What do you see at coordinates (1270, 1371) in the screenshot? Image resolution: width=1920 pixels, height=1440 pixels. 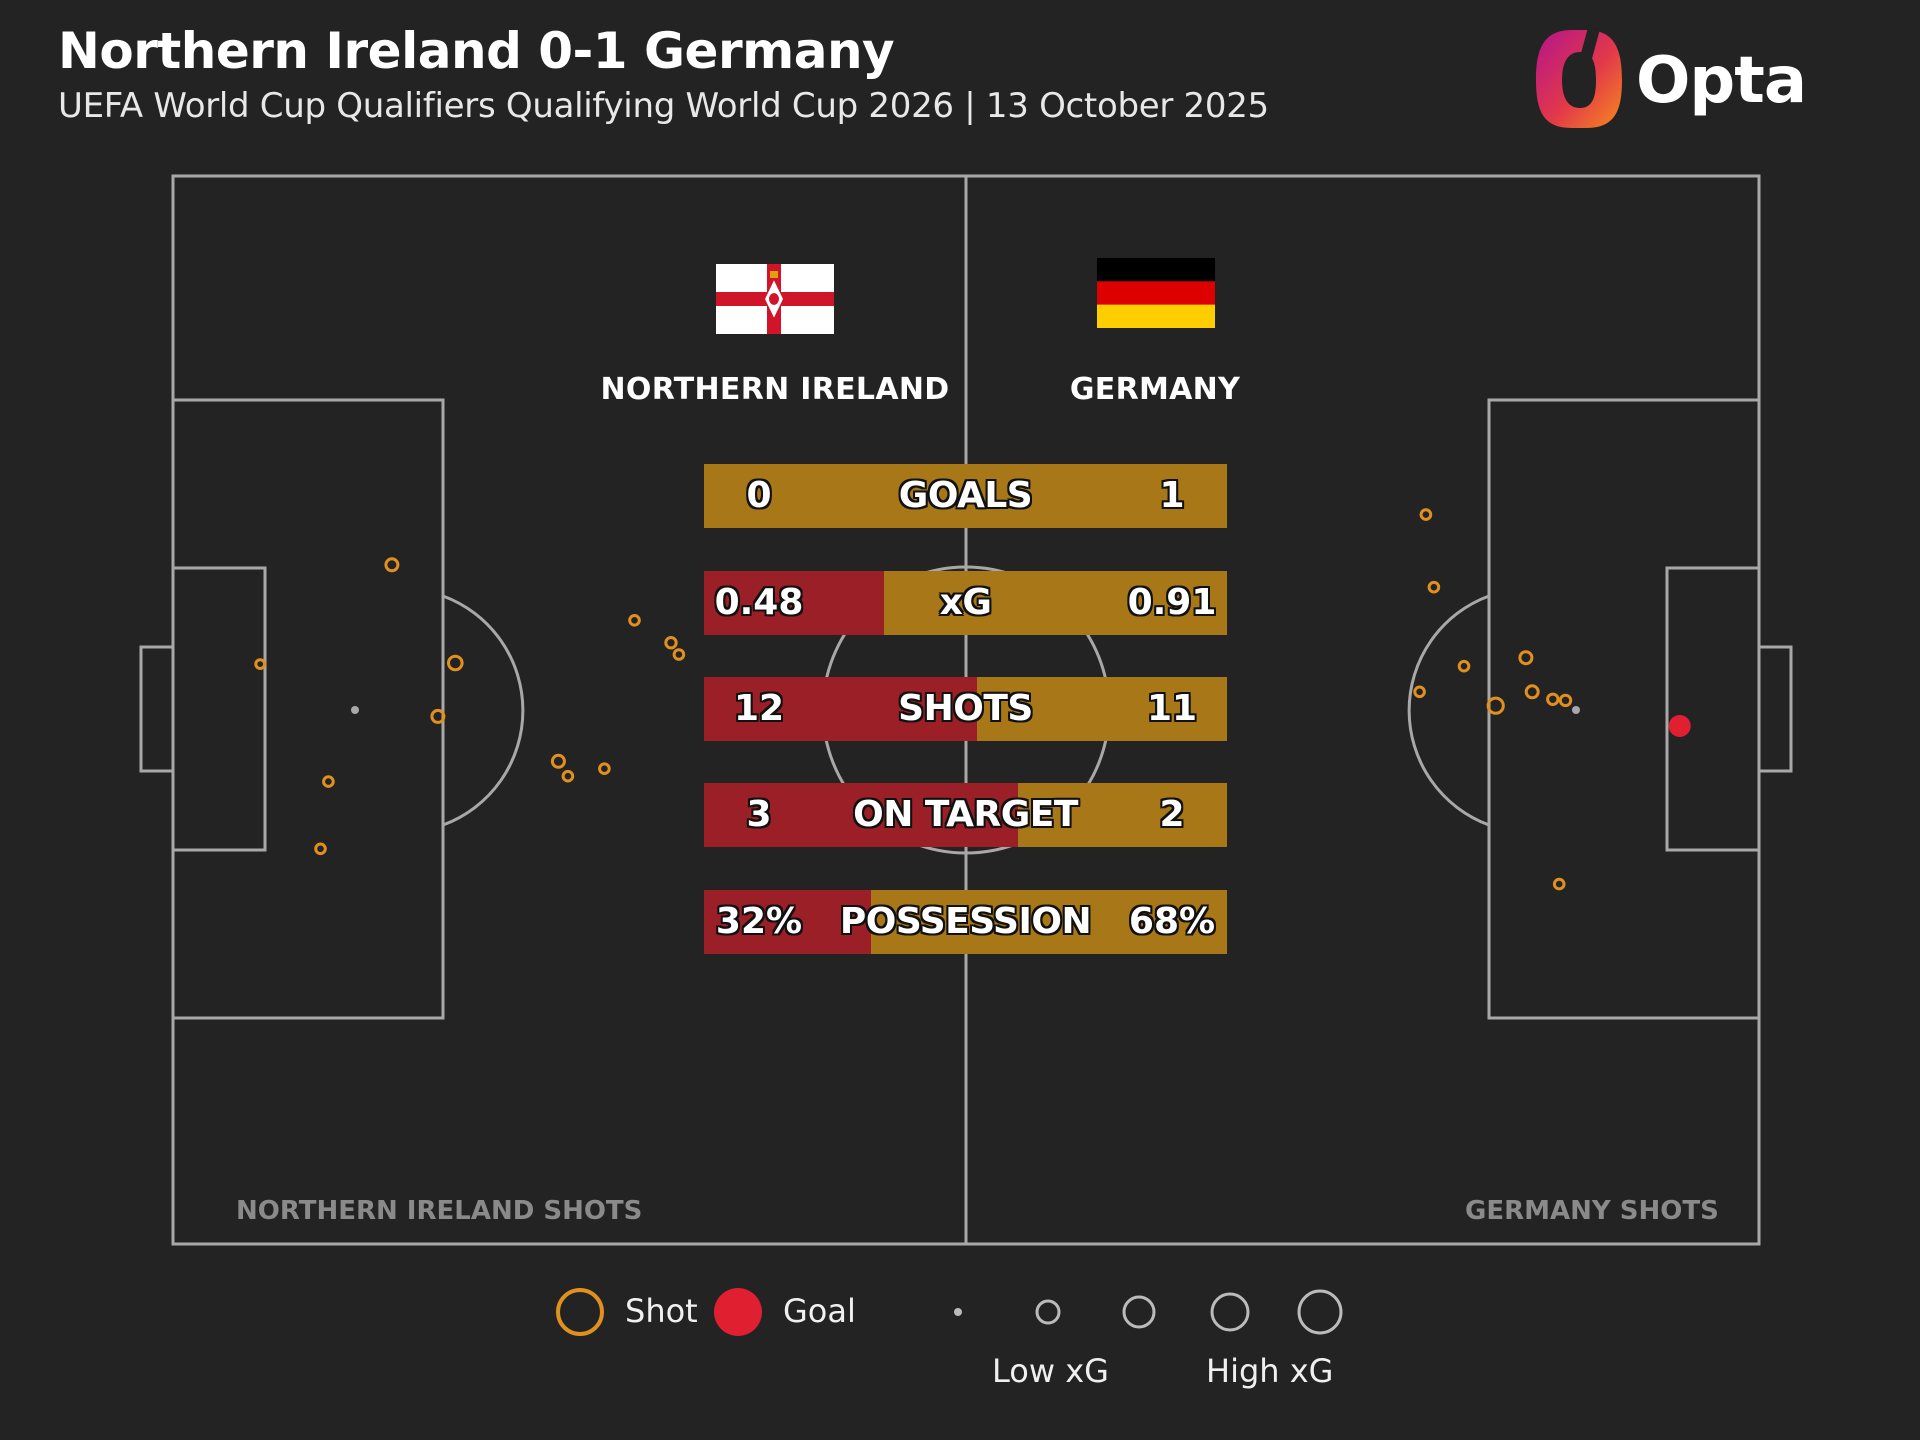 I see `legend-high-xg-label: High xG` at bounding box center [1270, 1371].